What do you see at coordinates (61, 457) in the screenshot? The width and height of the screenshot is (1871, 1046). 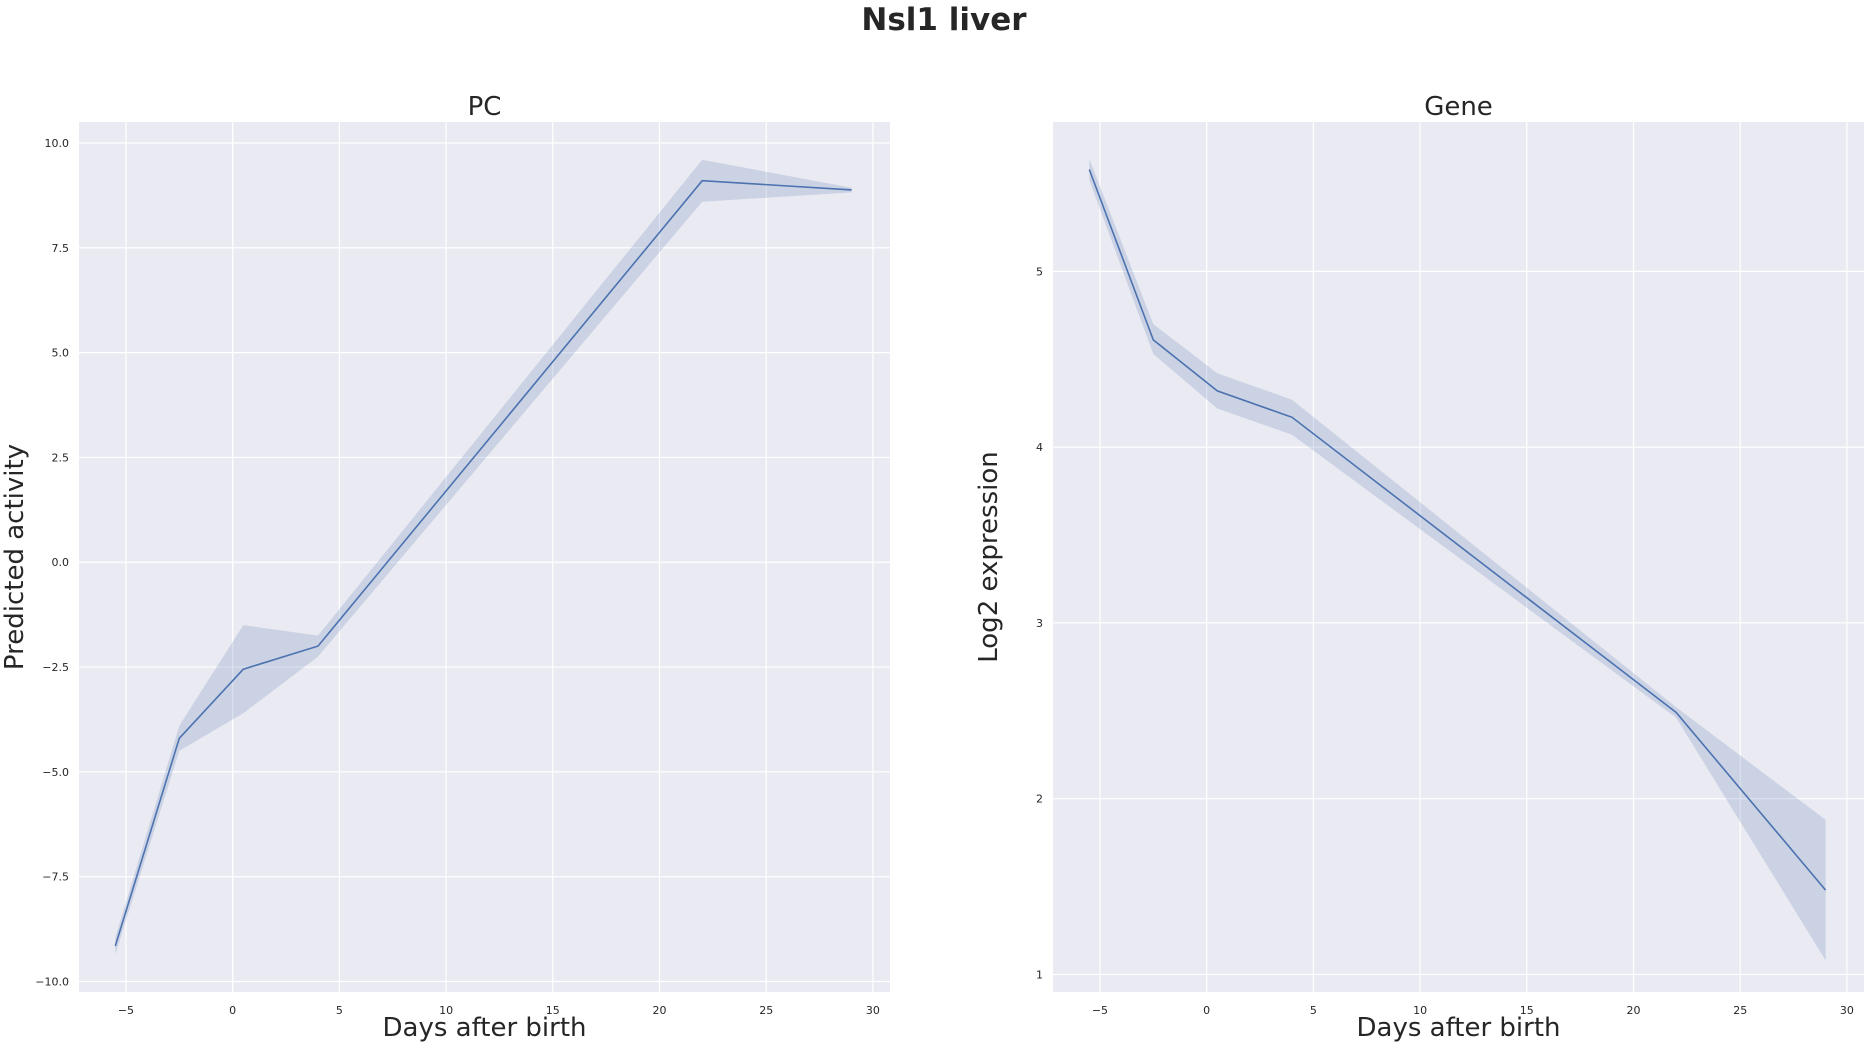 I see `y-tick-label: 2.5` at bounding box center [61, 457].